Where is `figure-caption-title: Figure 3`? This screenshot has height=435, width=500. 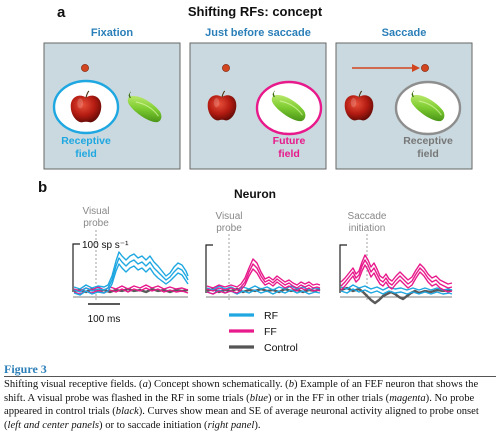
figure-caption-title: Figure 3 is located at coordinates (250, 369).